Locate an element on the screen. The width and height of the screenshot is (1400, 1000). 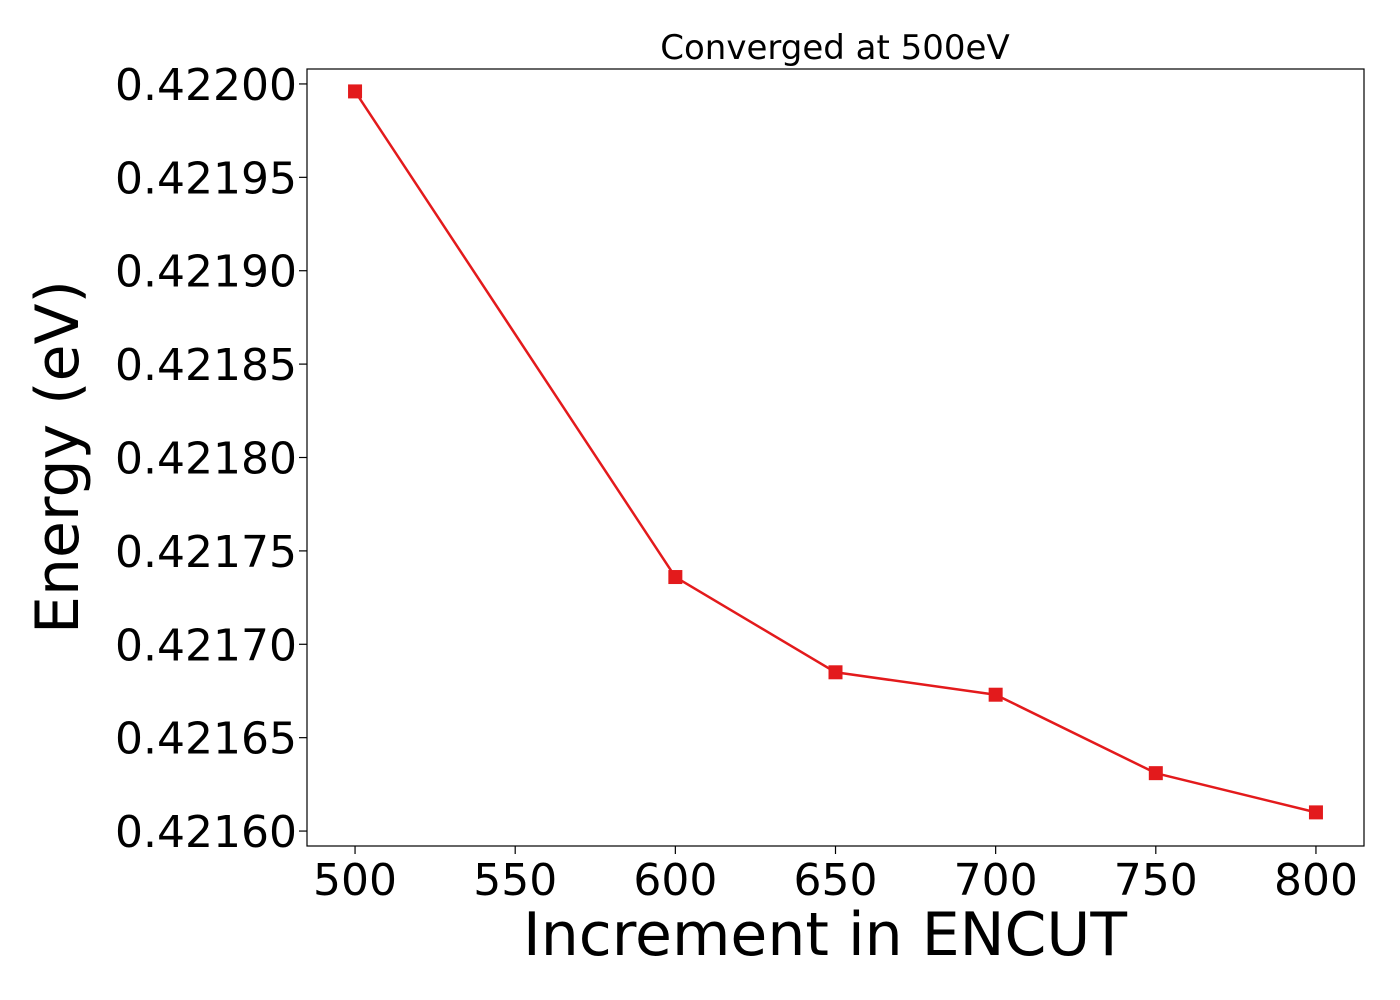
x-tick-label: 550 is located at coordinates (515, 880).